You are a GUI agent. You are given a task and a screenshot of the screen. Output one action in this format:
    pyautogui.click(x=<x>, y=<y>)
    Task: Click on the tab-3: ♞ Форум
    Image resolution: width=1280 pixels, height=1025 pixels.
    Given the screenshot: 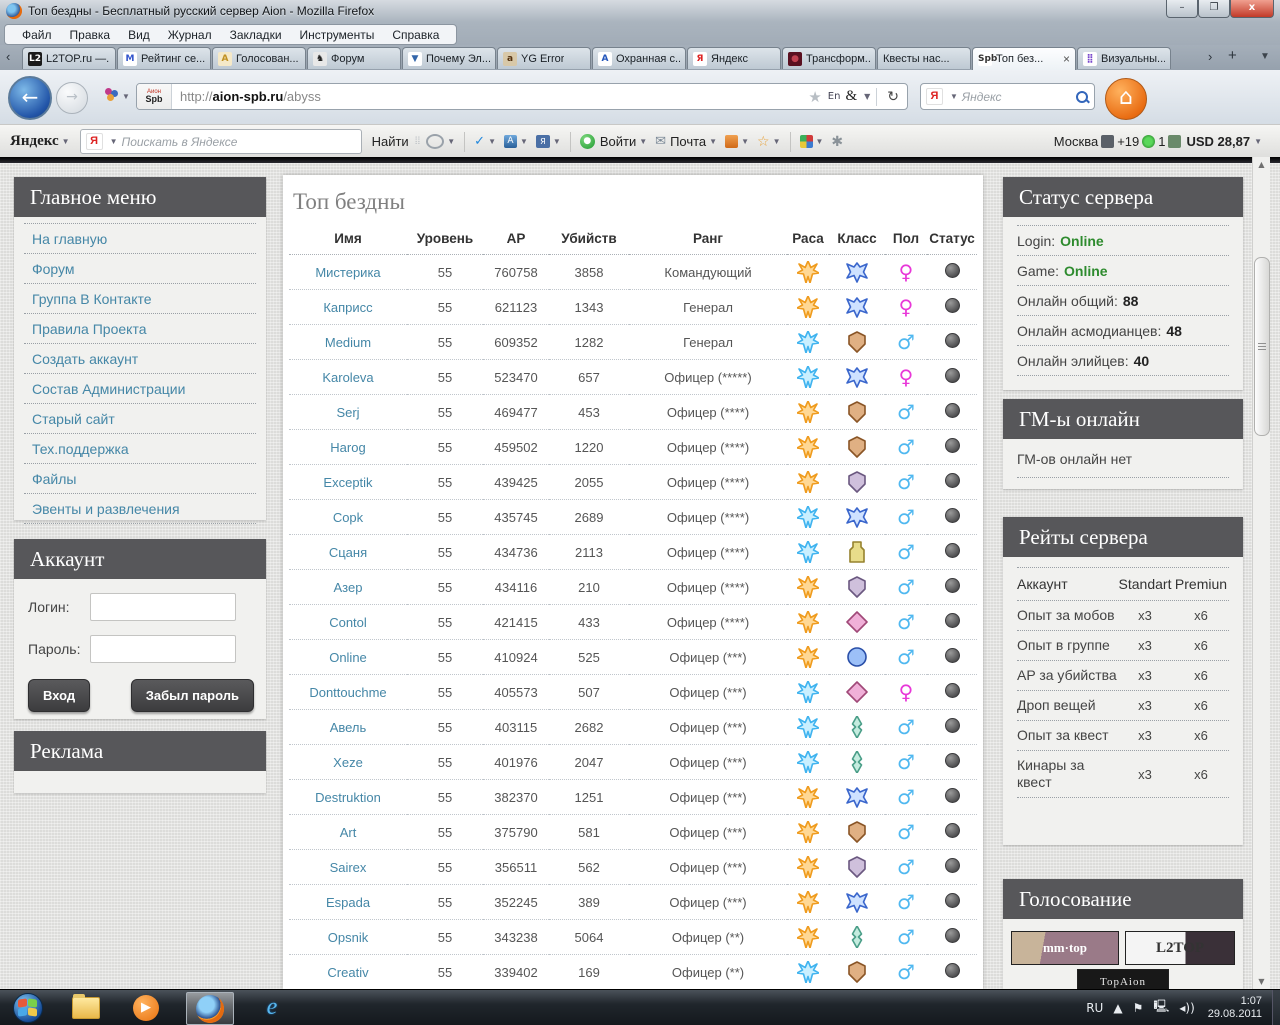 What is the action you would take?
    pyautogui.click(x=354, y=58)
    